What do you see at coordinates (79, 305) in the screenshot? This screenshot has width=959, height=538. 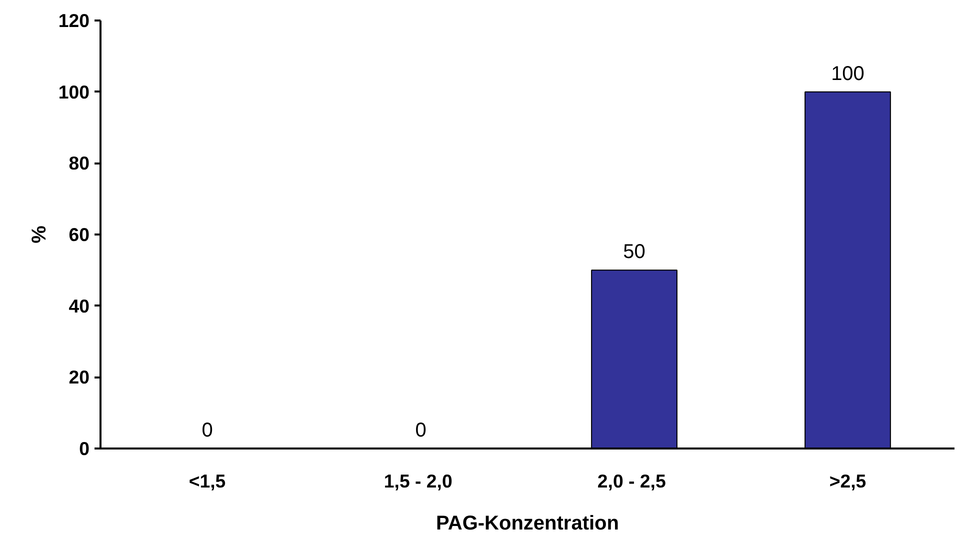 I see `y-tick-label: 40` at bounding box center [79, 305].